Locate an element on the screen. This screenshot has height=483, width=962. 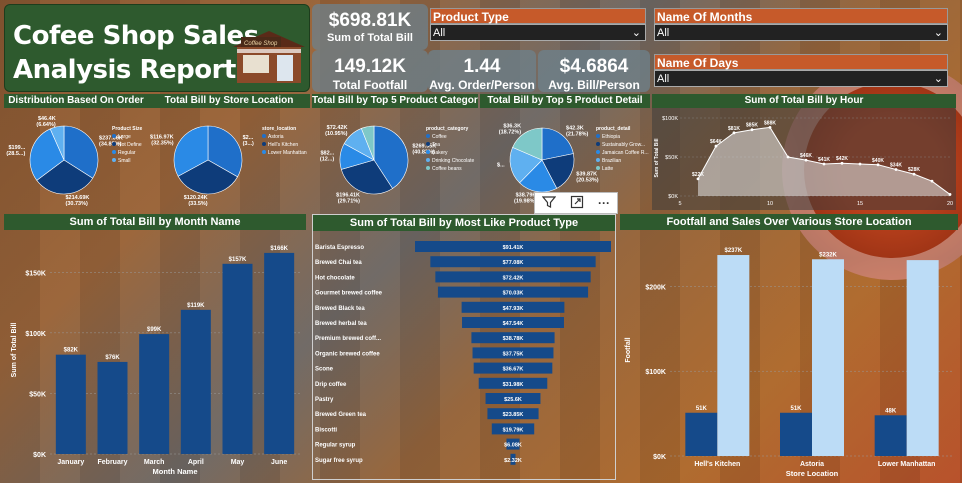
kpi-footfall-value: 149.12K is located at coordinates (370, 66).